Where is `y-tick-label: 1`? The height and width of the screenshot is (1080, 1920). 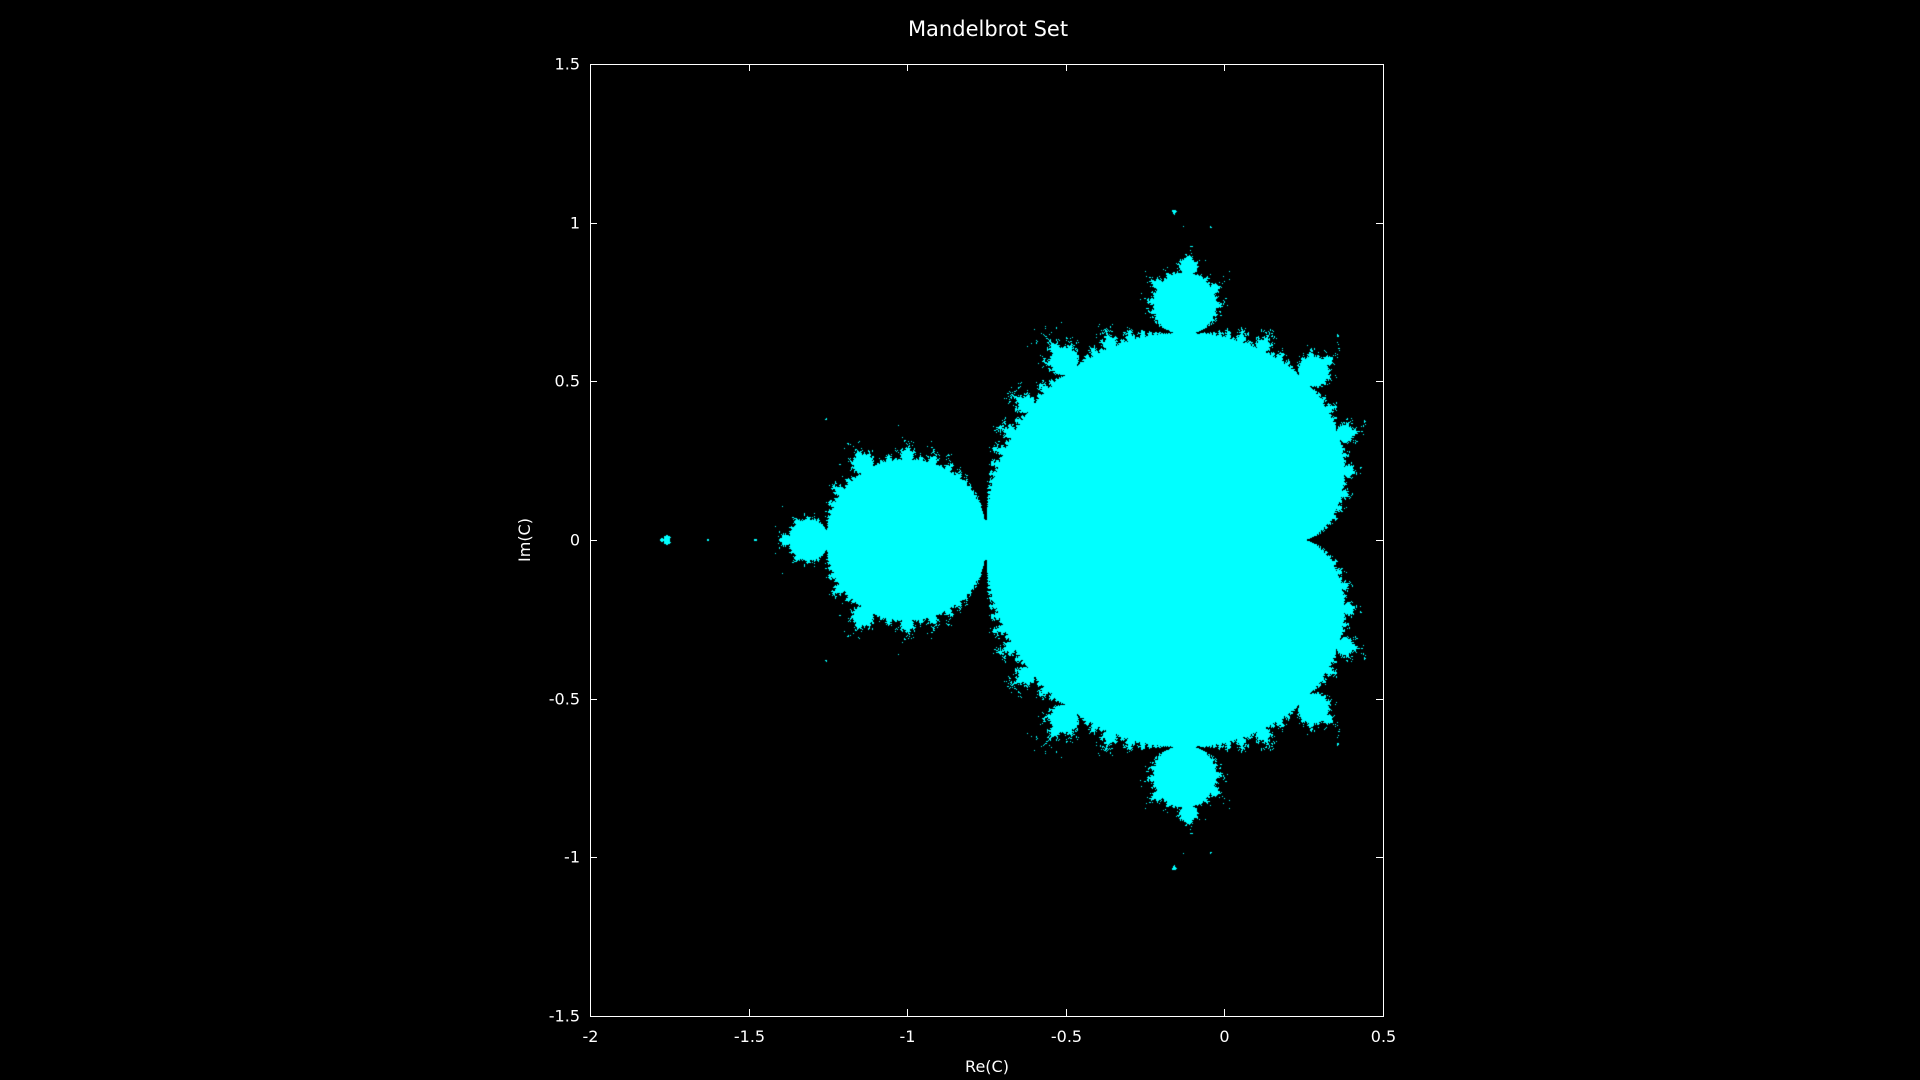
y-tick-label: 1 is located at coordinates (575, 223).